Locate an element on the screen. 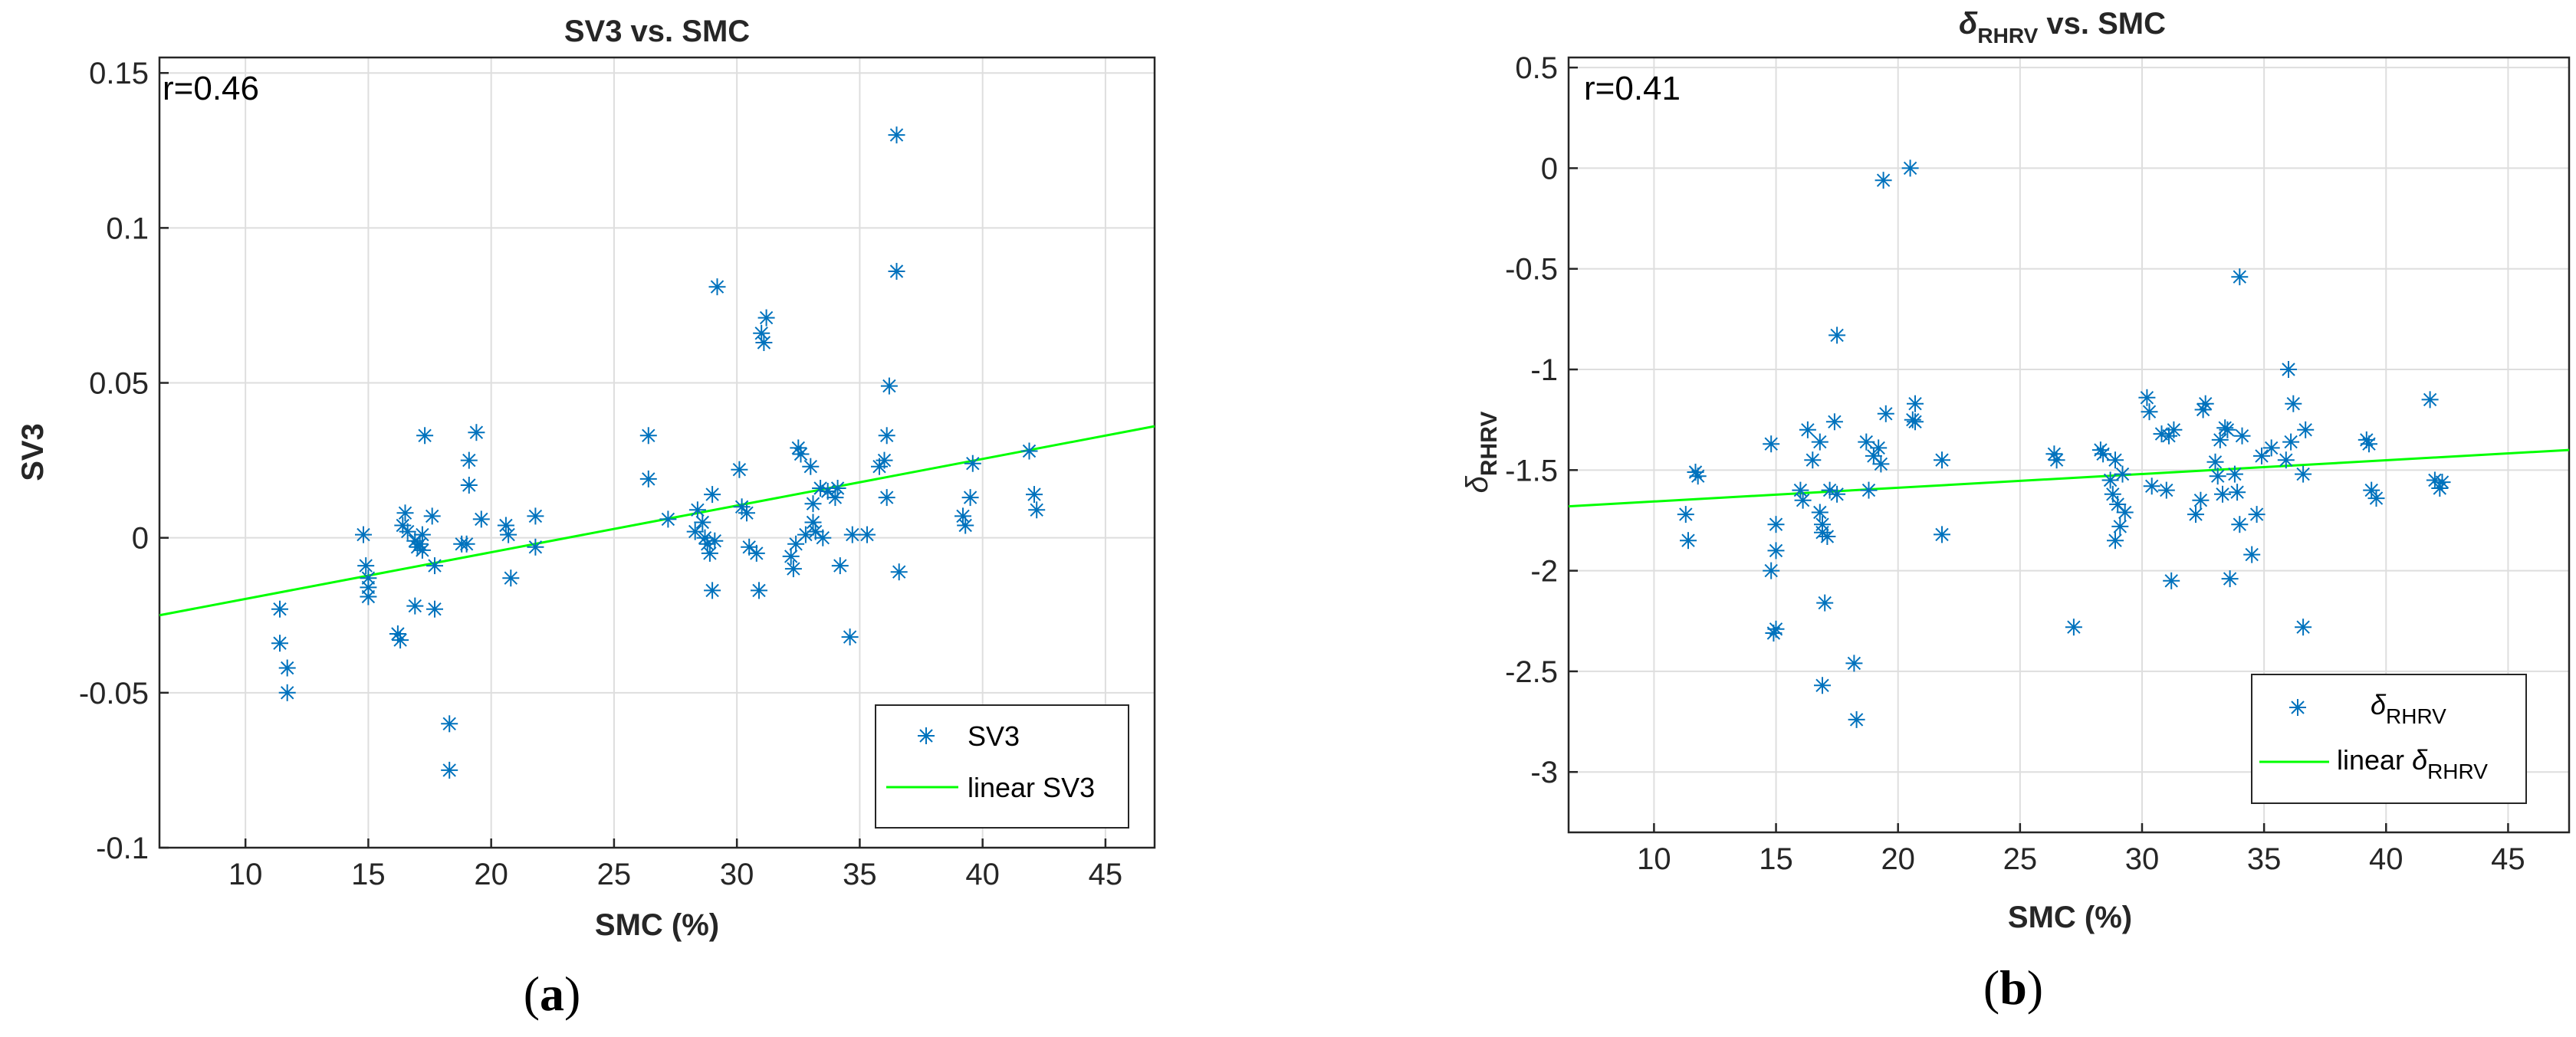 Image resolution: width=2576 pixels, height=1037 pixels. subfigure-label-a: (a) is located at coordinates (552, 994).